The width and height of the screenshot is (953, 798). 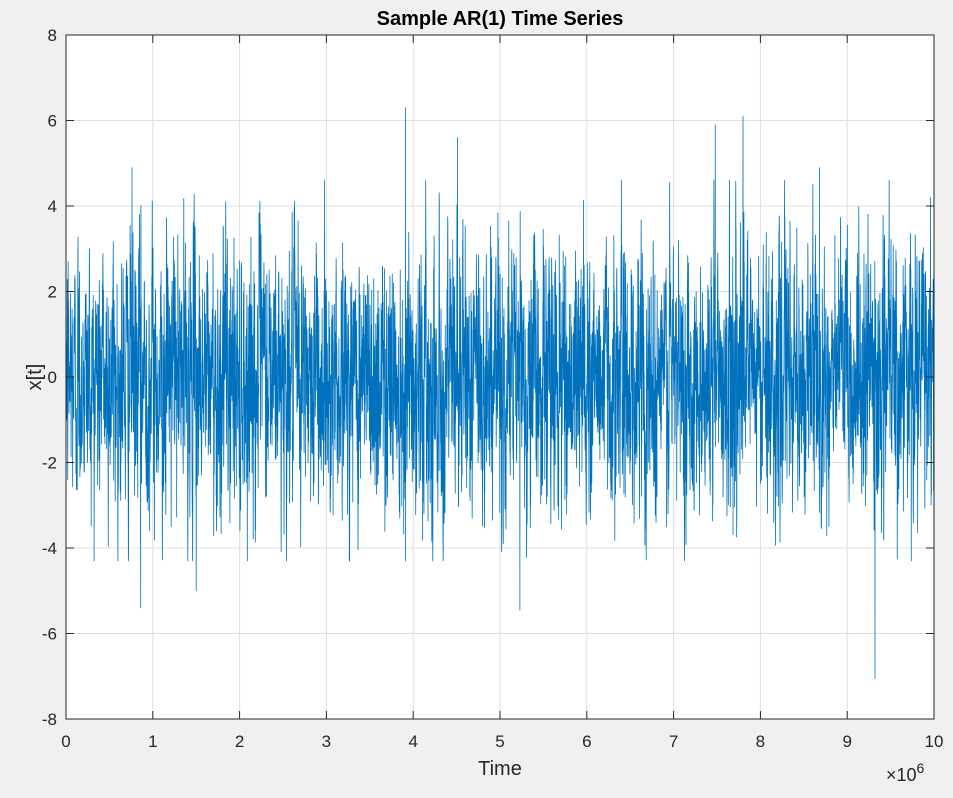 I want to click on x-axis-multiplier: ×10⁶, so click(x=905, y=772).